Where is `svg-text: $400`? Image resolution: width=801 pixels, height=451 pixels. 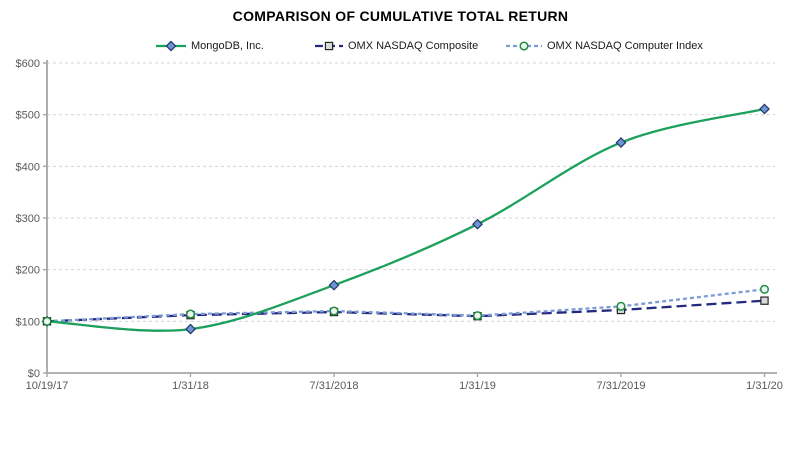
svg-text: $400 is located at coordinates (28, 167).